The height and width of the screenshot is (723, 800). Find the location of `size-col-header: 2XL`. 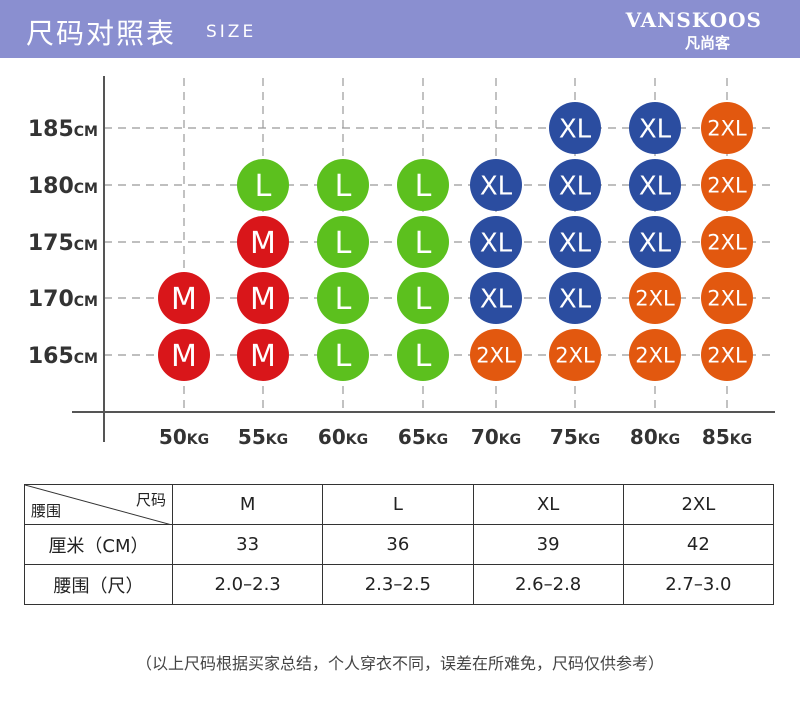

size-col-header: 2XL is located at coordinates (698, 504).